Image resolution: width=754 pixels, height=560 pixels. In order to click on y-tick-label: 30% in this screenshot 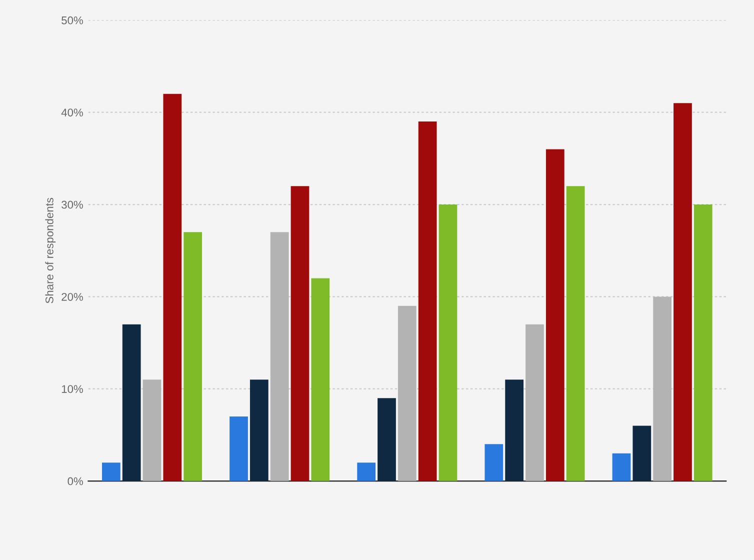, I will do `click(72, 204)`.